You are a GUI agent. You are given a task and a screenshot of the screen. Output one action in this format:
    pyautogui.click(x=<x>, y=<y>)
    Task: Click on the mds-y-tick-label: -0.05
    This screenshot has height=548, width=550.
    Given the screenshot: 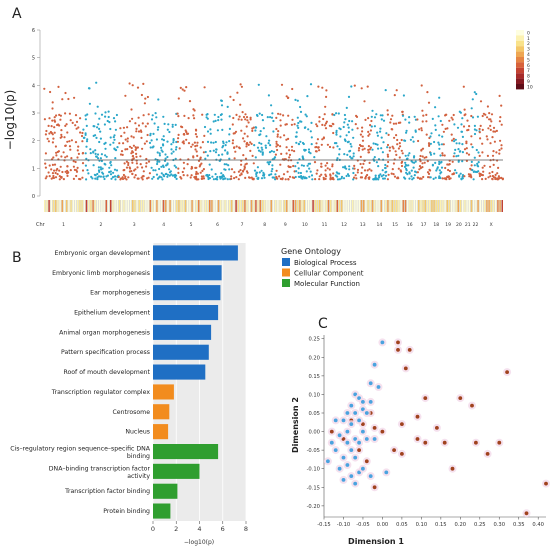 What is the action you would take?
    pyautogui.click(x=313, y=451)
    